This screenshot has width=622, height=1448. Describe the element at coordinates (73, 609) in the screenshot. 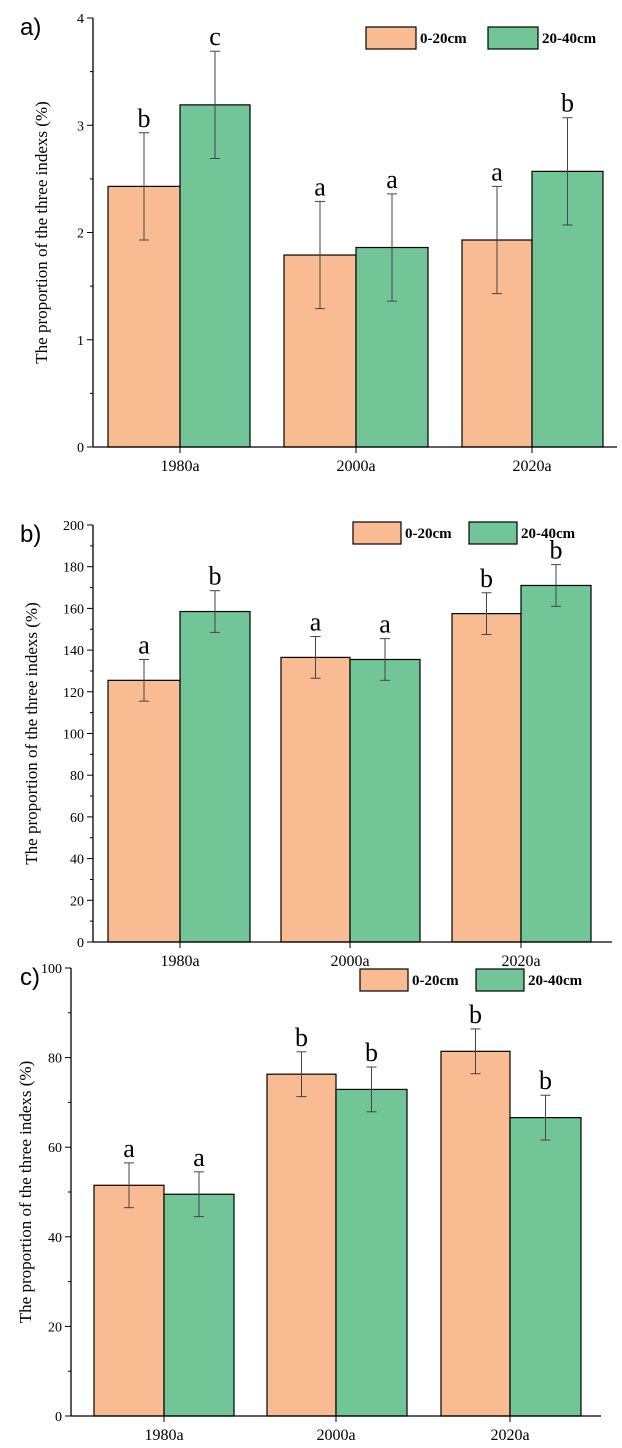

I see `y-tick-label: 160` at that location.